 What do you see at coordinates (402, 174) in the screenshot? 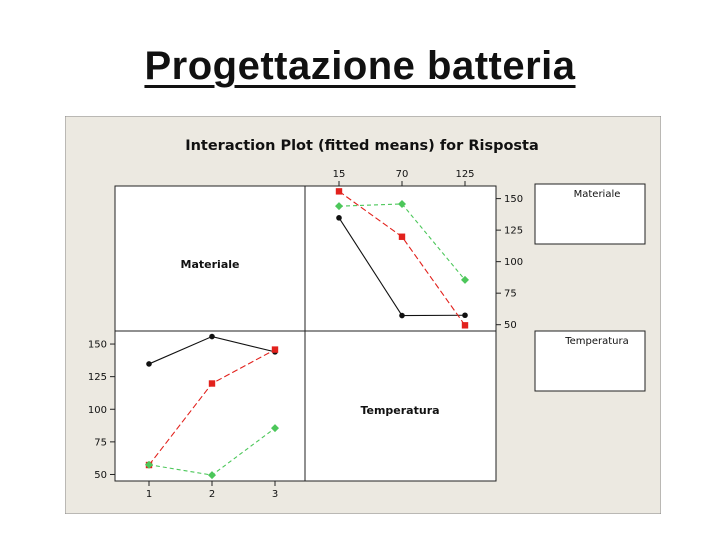
I see `top-x-tick-label: 70` at bounding box center [402, 174].